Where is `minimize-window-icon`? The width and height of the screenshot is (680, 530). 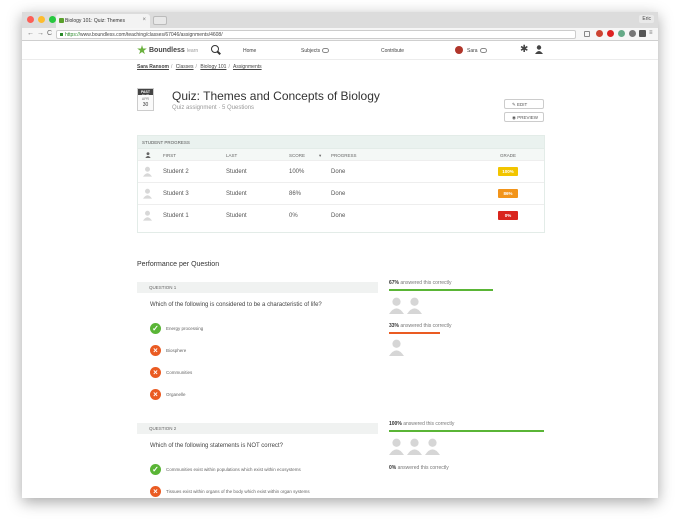 minimize-window-icon is located at coordinates (41, 19).